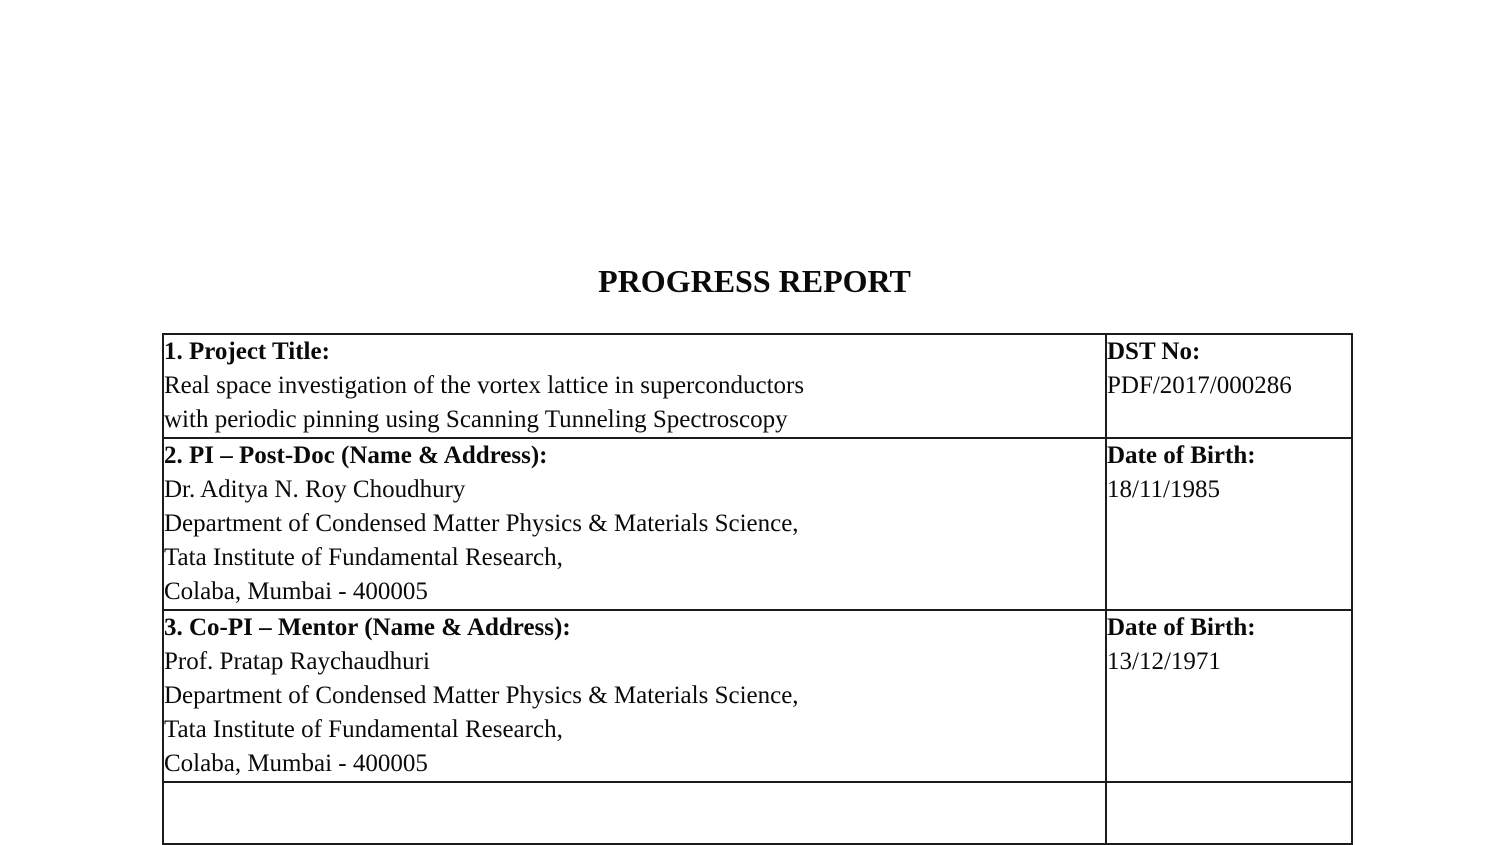 This screenshot has width=1500, height=845. Describe the element at coordinates (297, 661) in the screenshot. I see `cell-line: Prof. Pratap Raychaudhuri` at that location.